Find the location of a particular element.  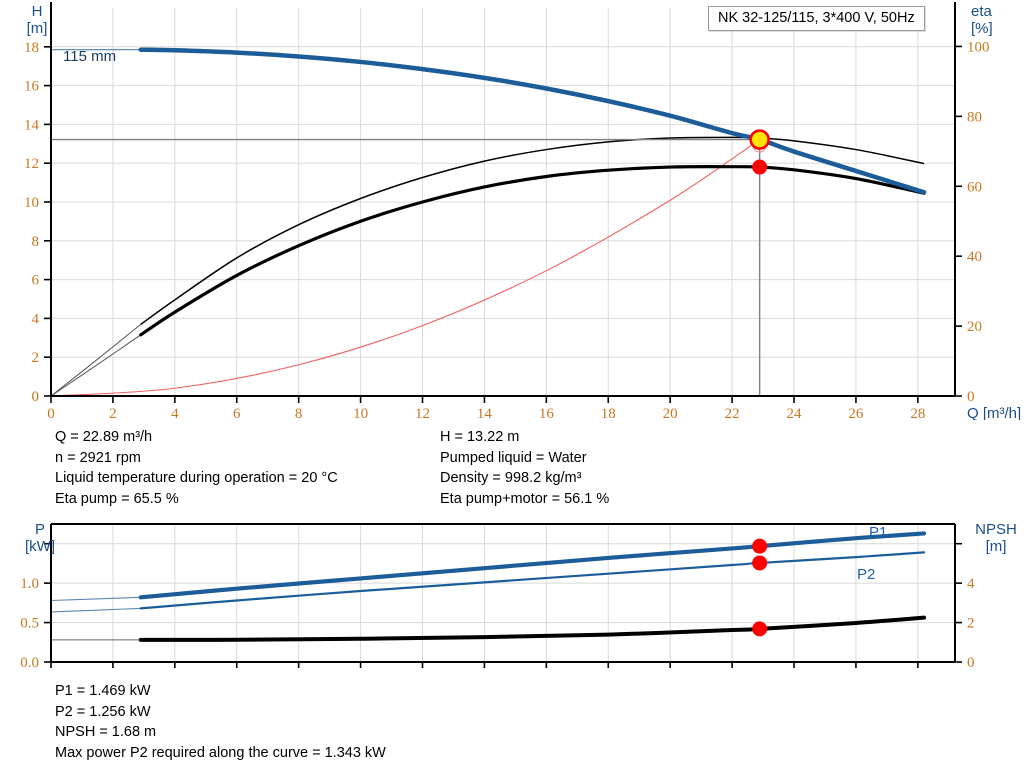

power-axis-symbol: P is located at coordinates (39, 529).